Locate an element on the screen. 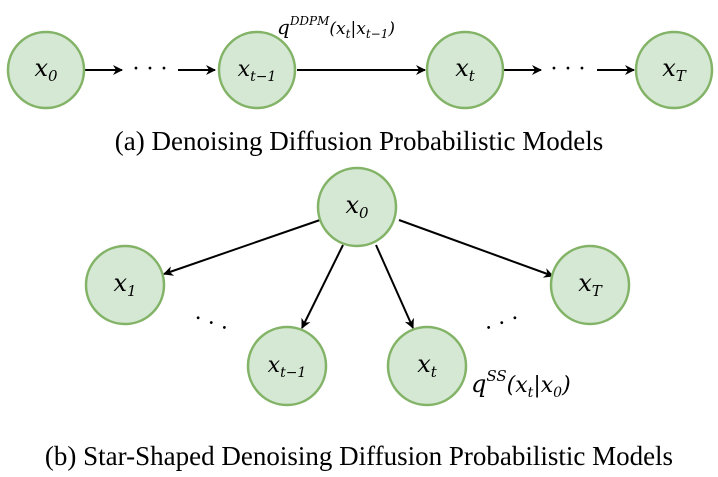  node-b-x0: x0 is located at coordinates (357, 207).